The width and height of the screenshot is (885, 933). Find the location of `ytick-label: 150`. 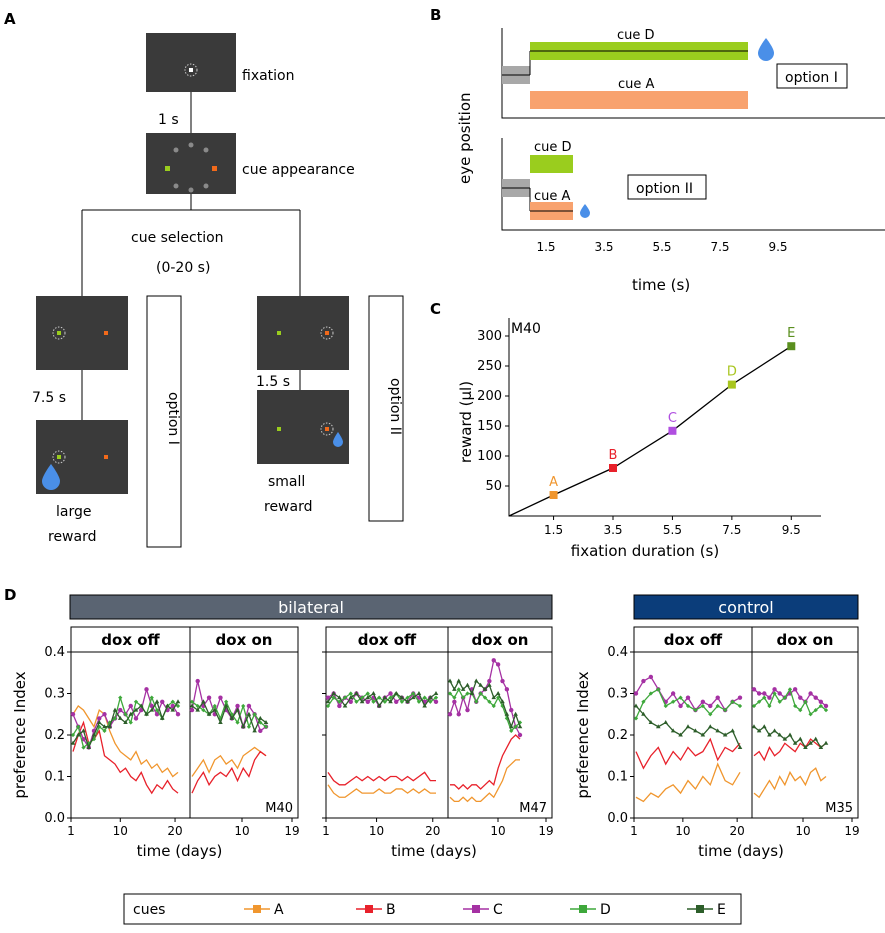

ytick-label: 150 is located at coordinates (489, 426).